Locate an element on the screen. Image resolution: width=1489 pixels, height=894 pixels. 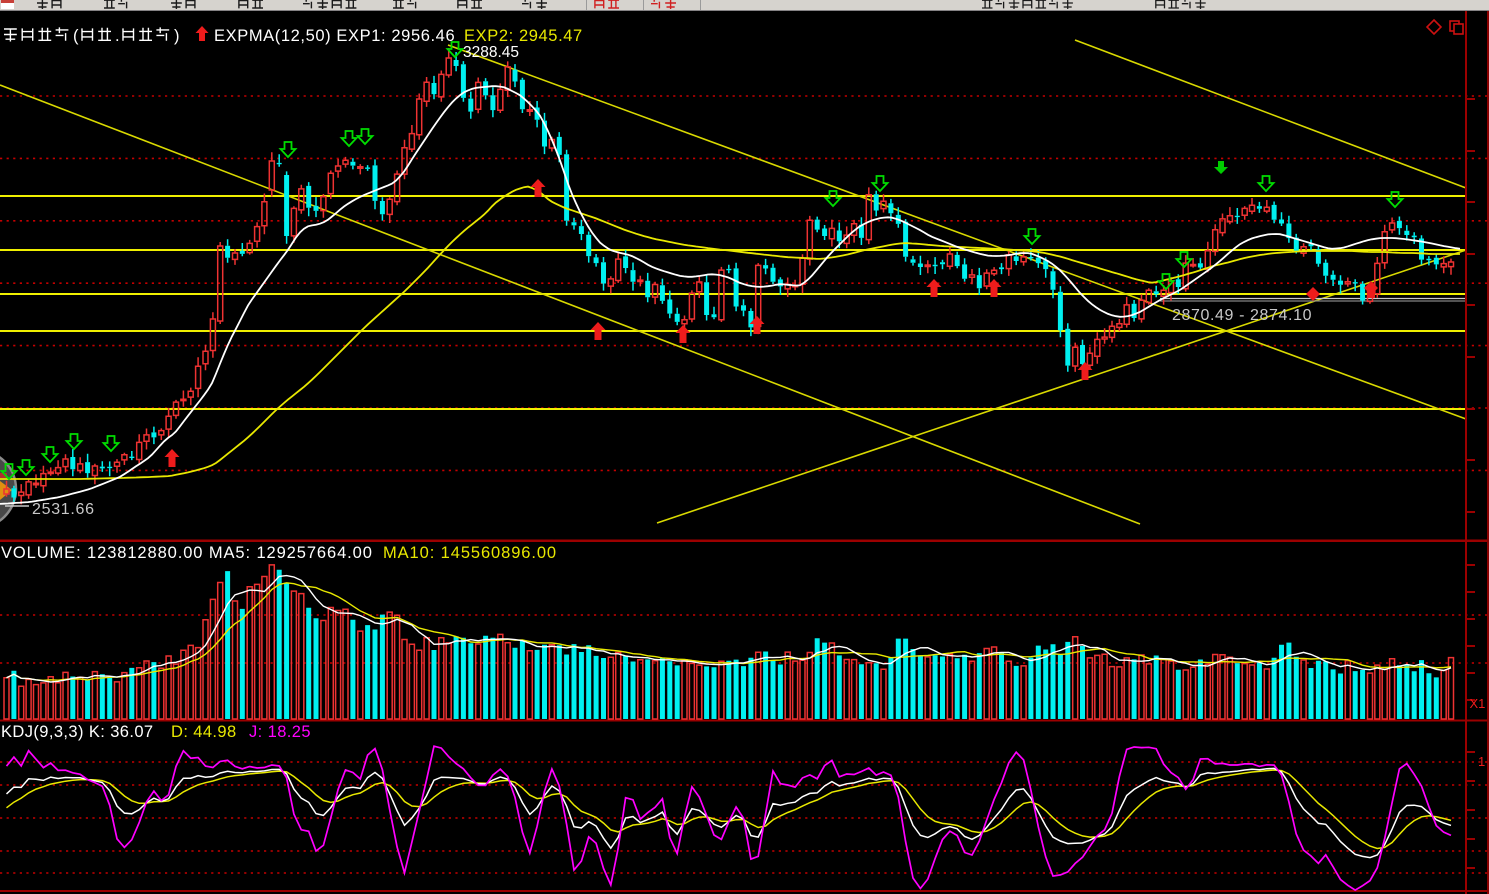
svg-text: EXPMA(12,50) EXP1: 2956.46 is located at coordinates (334, 36).